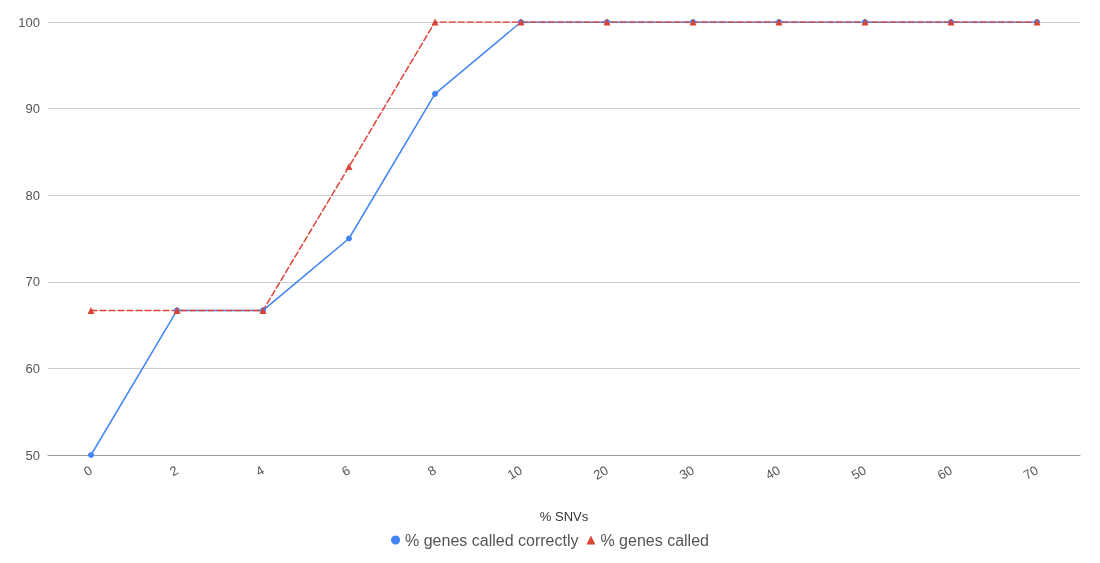 The width and height of the screenshot is (1100, 563). What do you see at coordinates (564, 516) in the screenshot?
I see `x-axis-title: % SNVs` at bounding box center [564, 516].